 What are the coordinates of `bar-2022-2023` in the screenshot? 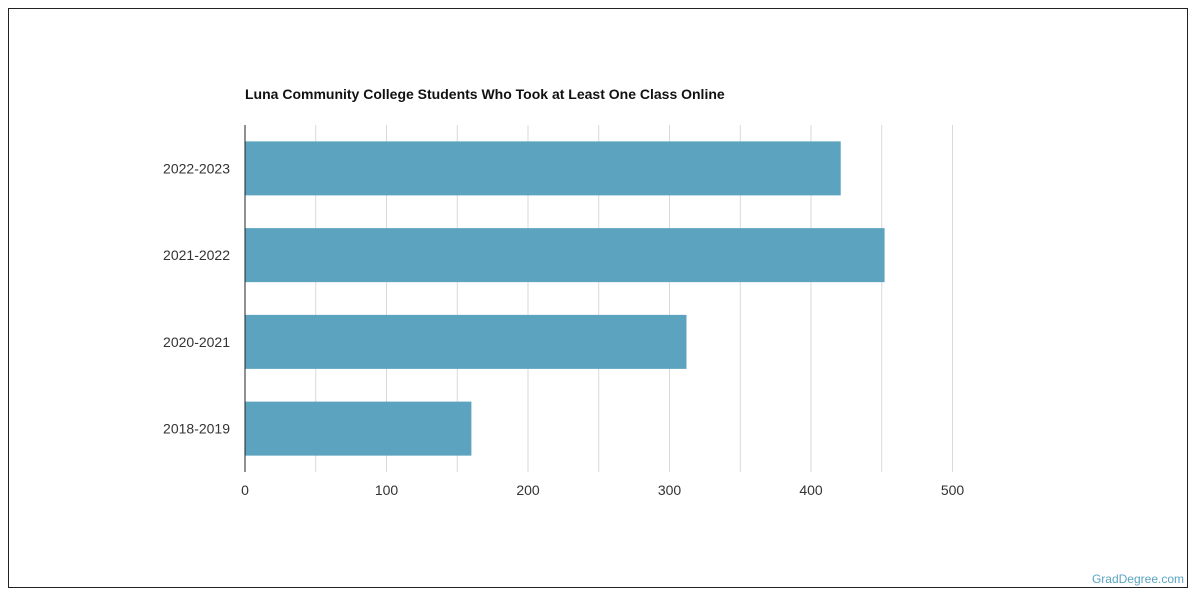 It's located at (543, 168).